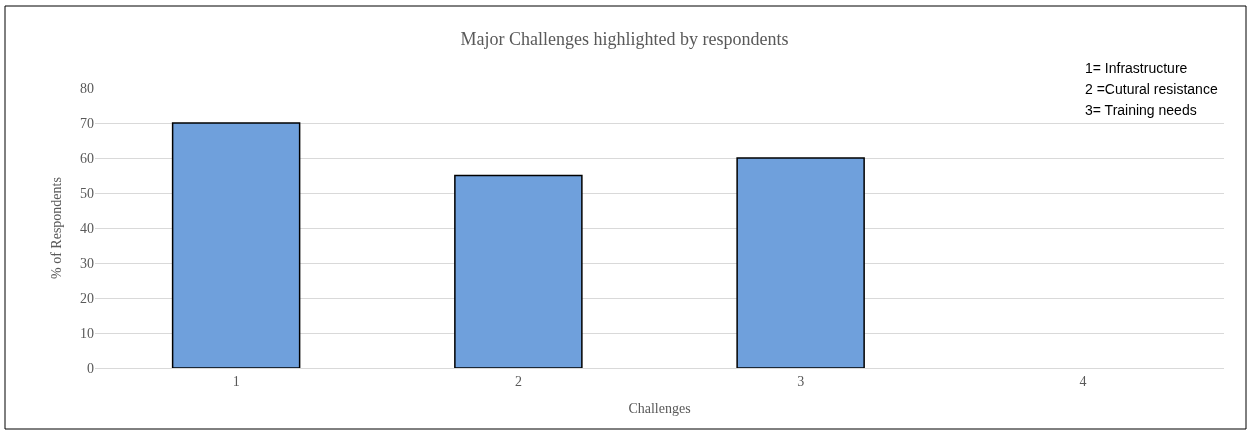 This screenshot has height=432, width=1249. What do you see at coordinates (87, 298) in the screenshot?
I see `y-tick-label: 20` at bounding box center [87, 298].